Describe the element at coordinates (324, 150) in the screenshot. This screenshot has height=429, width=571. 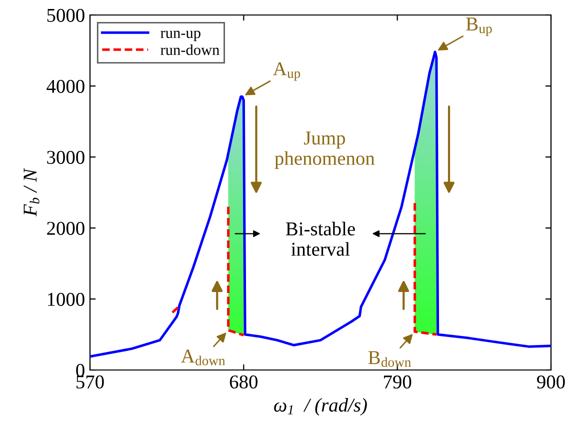
I see `annotation: Jump phenomenon` at that location.